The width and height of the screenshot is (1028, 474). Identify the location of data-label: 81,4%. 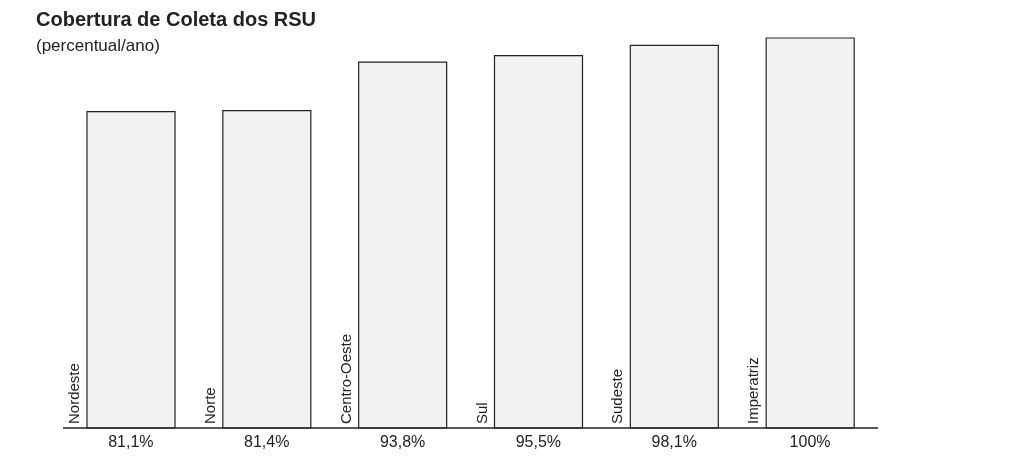
(267, 442).